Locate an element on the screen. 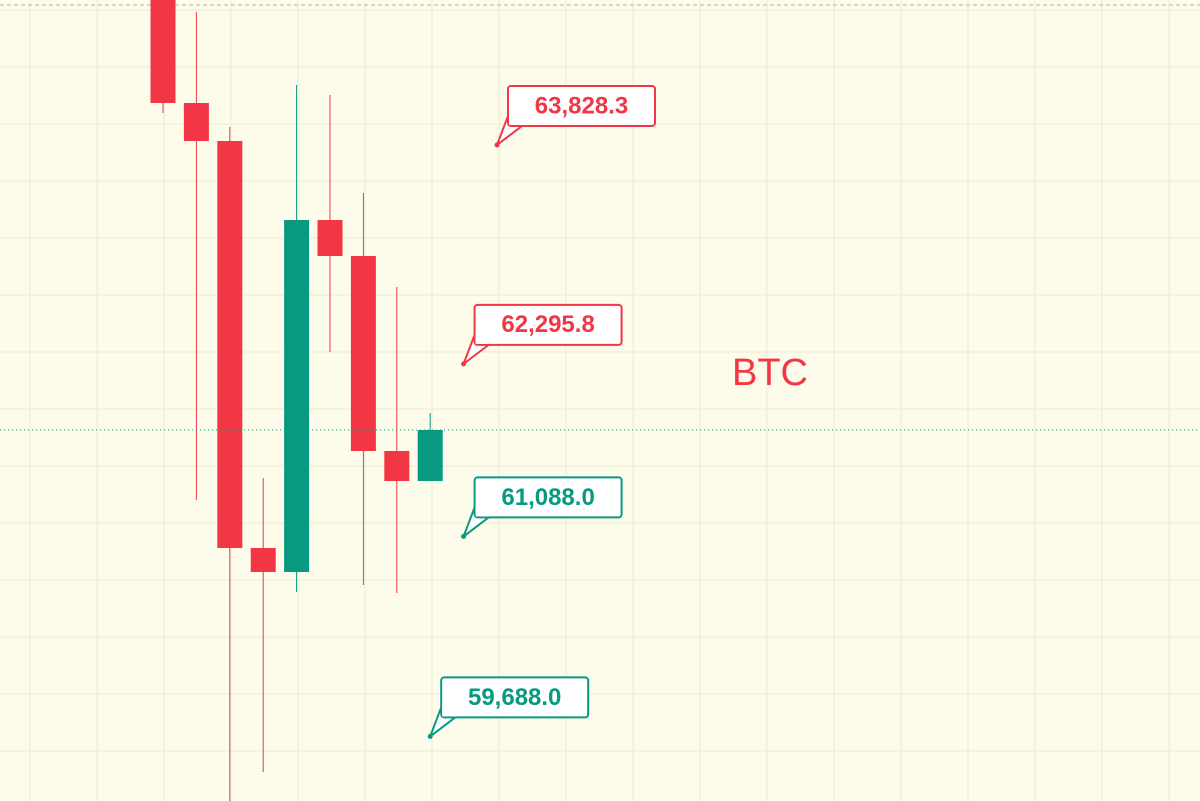 The width and height of the screenshot is (1200, 801). callout-label: 61,088.0 is located at coordinates (547, 497).